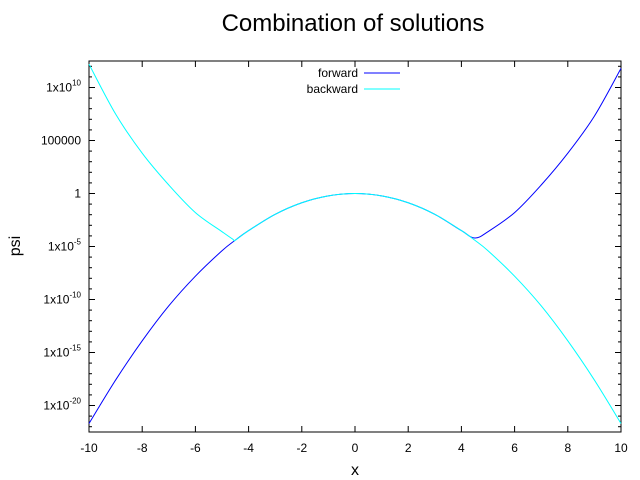 The width and height of the screenshot is (640, 480). Describe the element at coordinates (75, 348) in the screenshot. I see `y-tick-label-exponent: -15` at that location.